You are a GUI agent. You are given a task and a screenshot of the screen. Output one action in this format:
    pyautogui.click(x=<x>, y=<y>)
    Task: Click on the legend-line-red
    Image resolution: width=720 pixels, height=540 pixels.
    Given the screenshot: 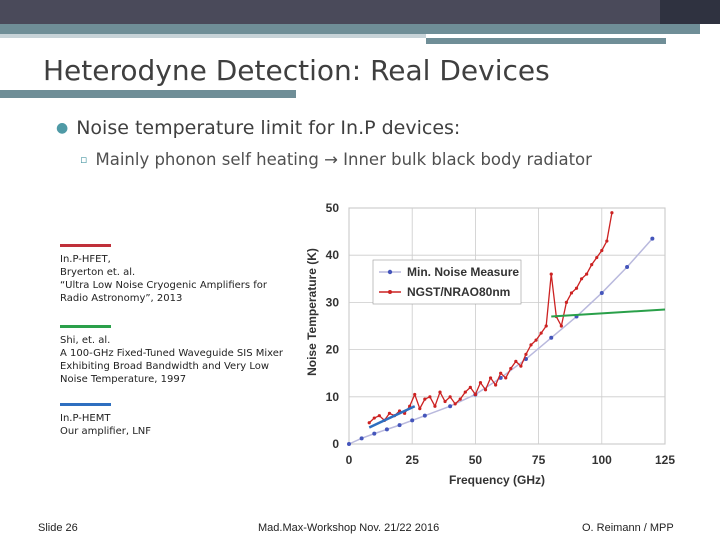 What is the action you would take?
    pyautogui.click(x=85, y=245)
    